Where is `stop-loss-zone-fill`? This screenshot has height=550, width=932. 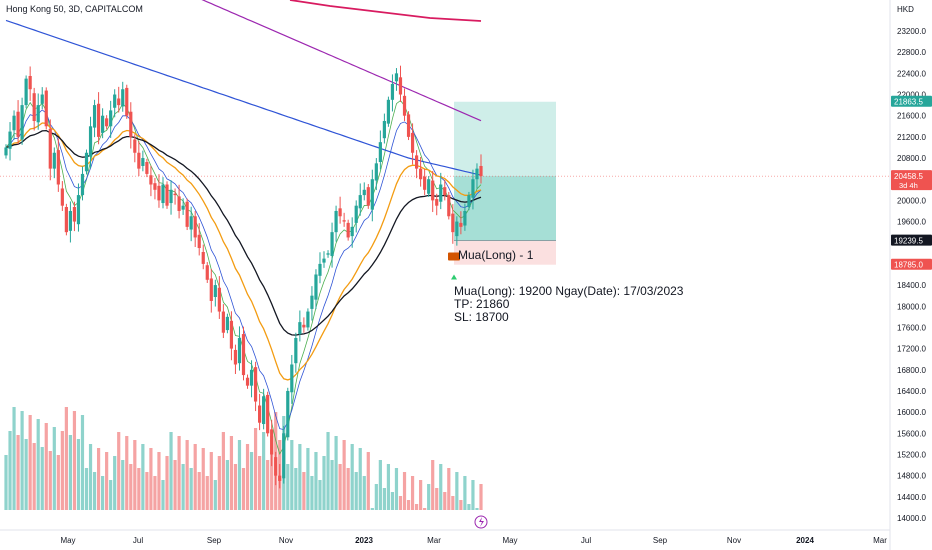
stop-loss-zone-fill is located at coordinates (505, 252).